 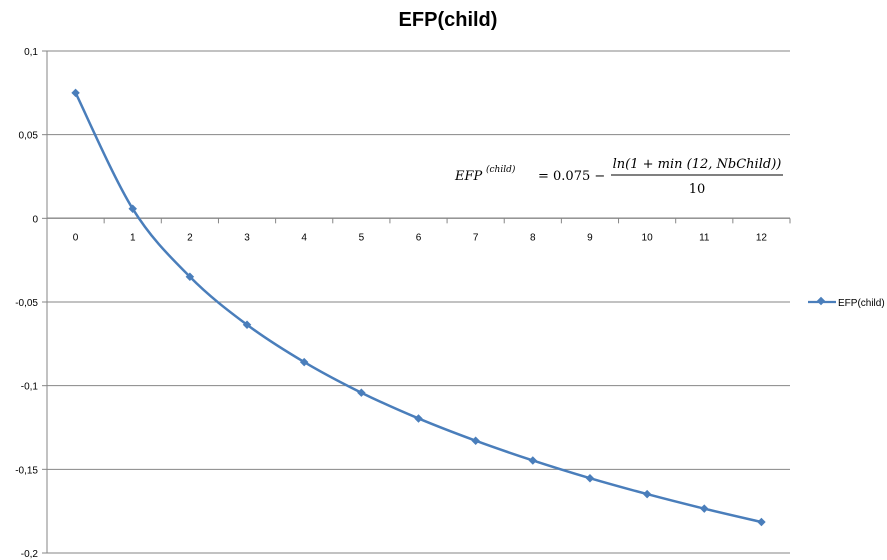 What do you see at coordinates (501, 169) in the screenshot?
I see `formula-lhs-sup: (child)` at bounding box center [501, 169].